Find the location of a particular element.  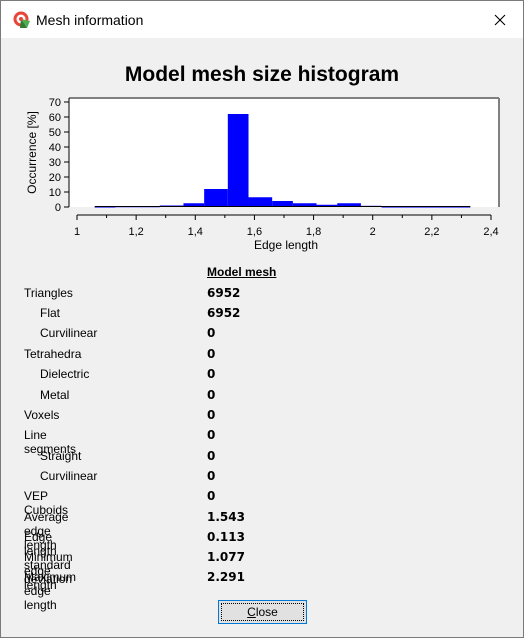

stat-label-dielectric: Dielectric is located at coordinates (65, 374).